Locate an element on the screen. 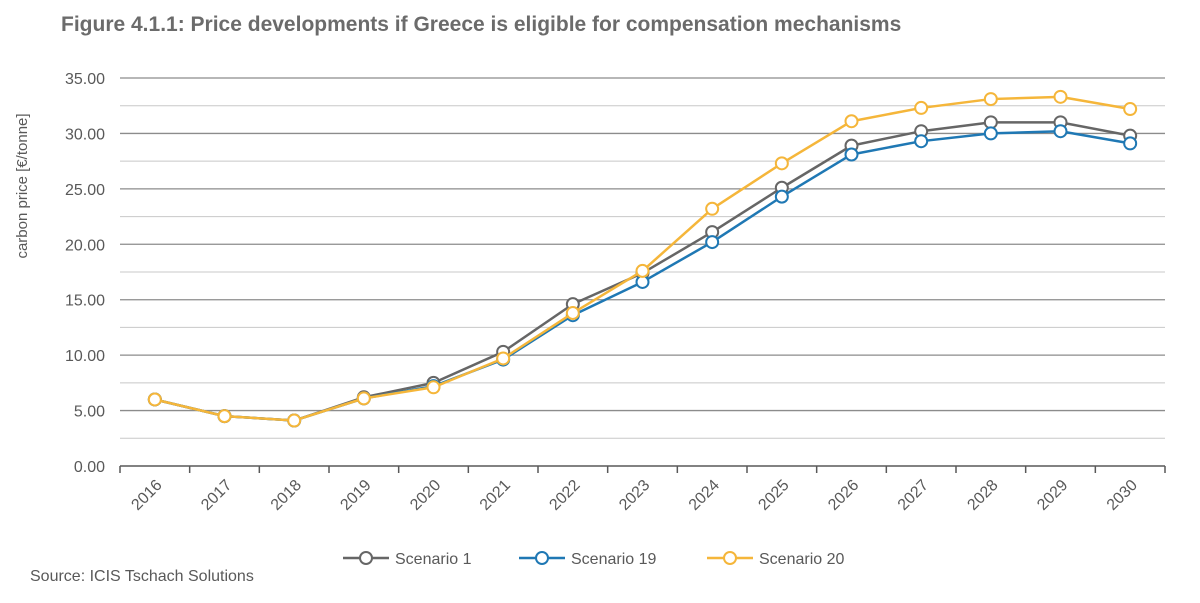 Image resolution: width=1200 pixels, height=603 pixels. legend: Scenario 1 Scenario 19 Scenario 20 is located at coordinates (593, 559).